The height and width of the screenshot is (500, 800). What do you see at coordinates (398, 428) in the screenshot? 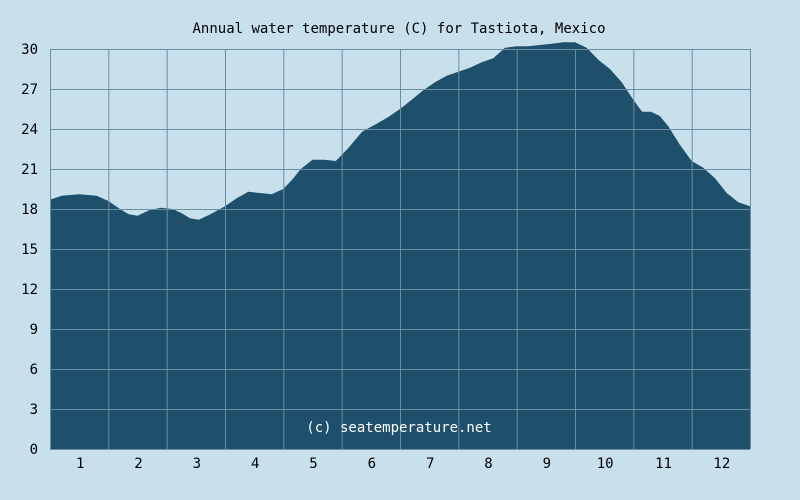
I see `watermark: (c) seatemperature.net` at bounding box center [398, 428].